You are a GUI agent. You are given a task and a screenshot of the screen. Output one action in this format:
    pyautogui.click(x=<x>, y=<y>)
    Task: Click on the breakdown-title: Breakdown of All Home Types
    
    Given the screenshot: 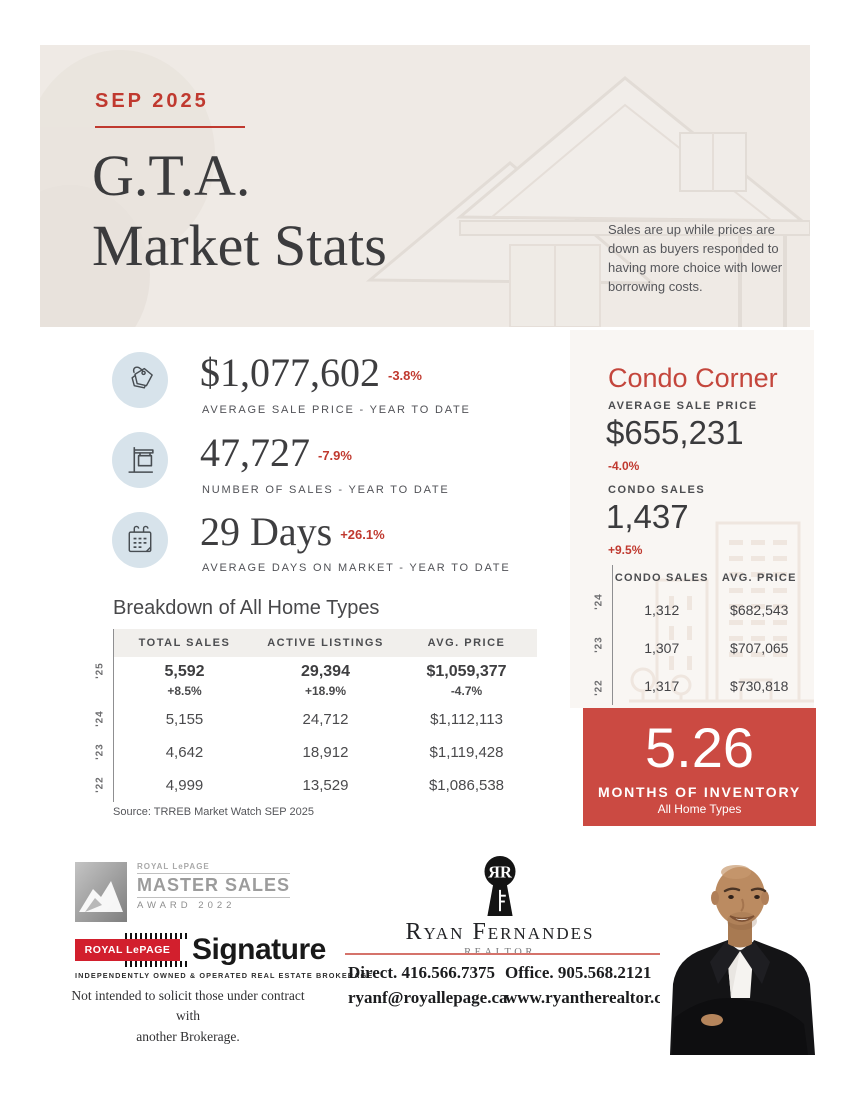 What is the action you would take?
    pyautogui.click(x=246, y=608)
    